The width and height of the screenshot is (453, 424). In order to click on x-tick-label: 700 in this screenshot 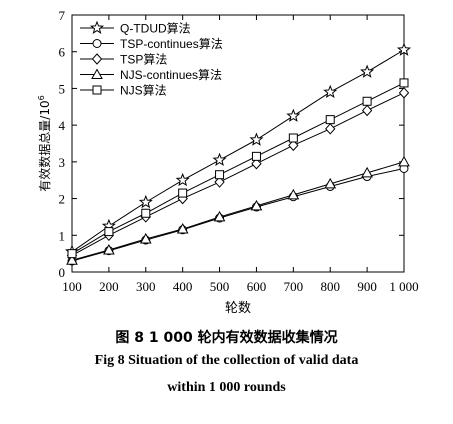, I will do `click(294, 286)`.